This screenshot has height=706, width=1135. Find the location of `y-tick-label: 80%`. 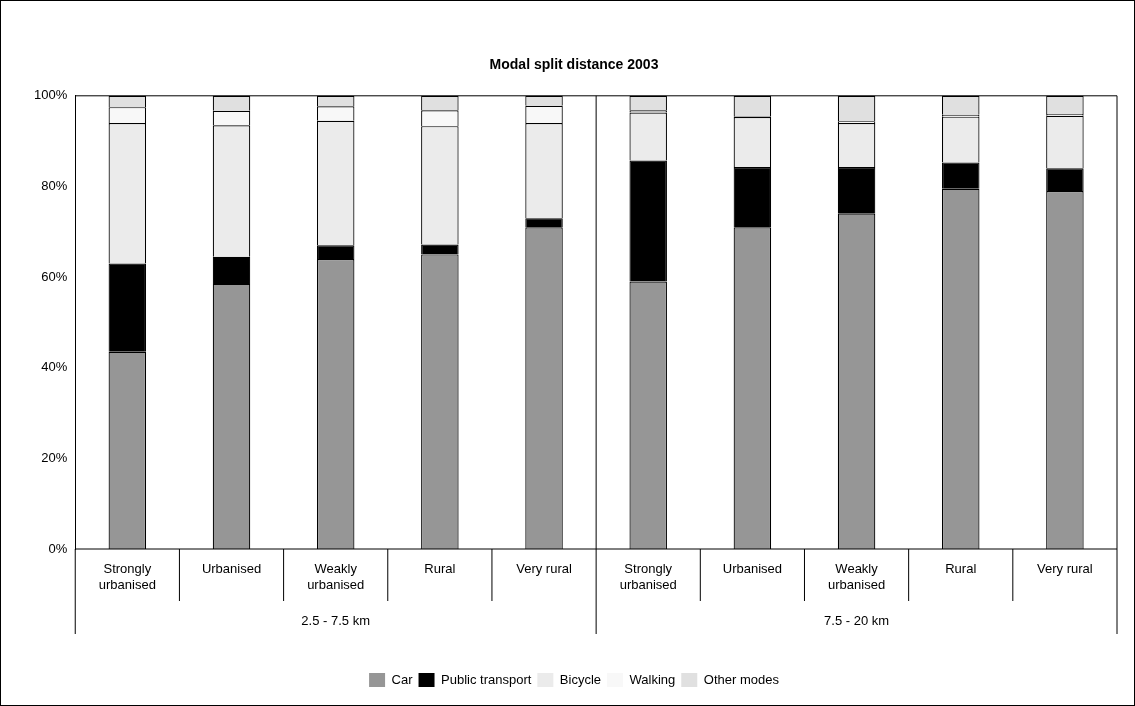

y-tick-label: 80% is located at coordinates (54, 186).